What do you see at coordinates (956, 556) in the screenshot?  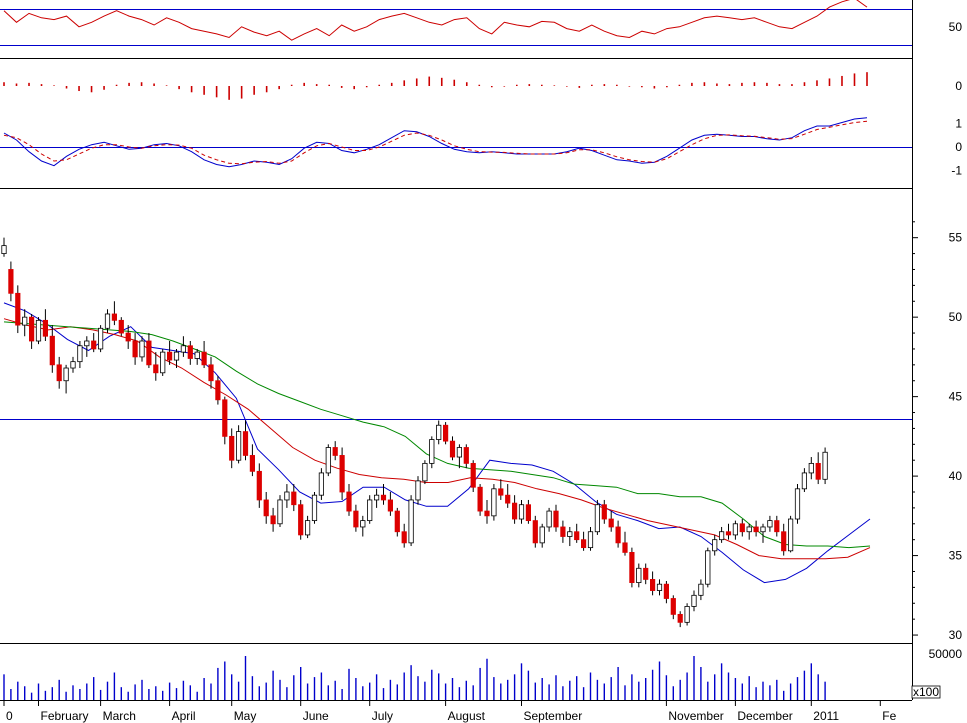 I see `price-tick-label: 35` at bounding box center [956, 556].